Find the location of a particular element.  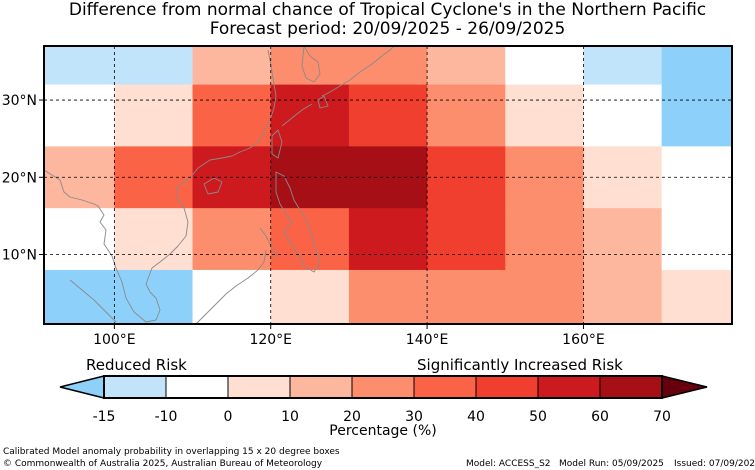

lat-tick-label: 10°N is located at coordinates (19, 256).